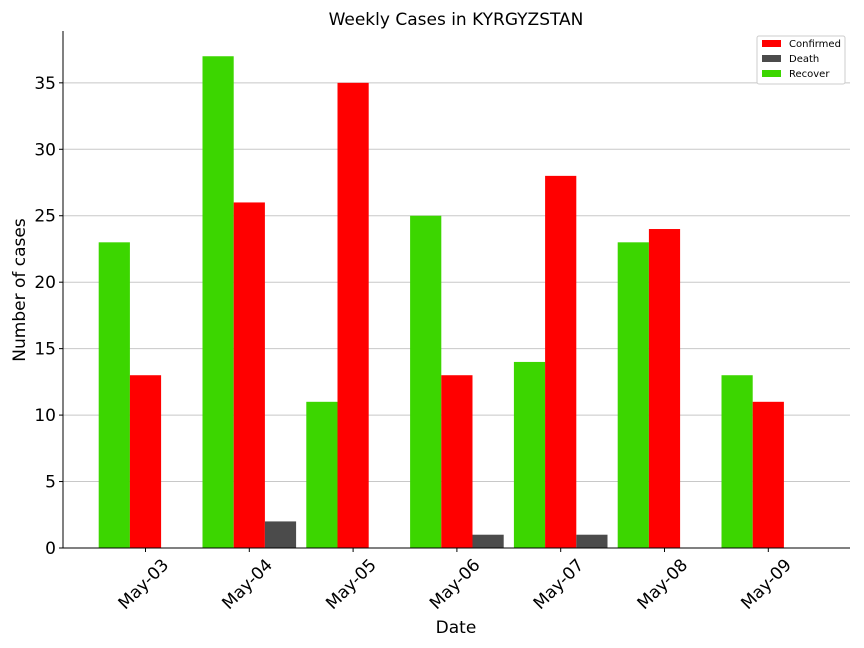 Image resolution: width=864 pixels, height=648 pixels. I want to click on chart-title: Weekly Cases in KYRGYZSTAN, so click(456, 20).